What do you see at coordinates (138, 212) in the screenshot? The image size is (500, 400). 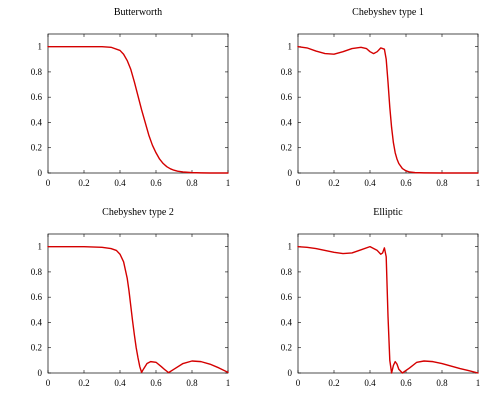 I see `chart-title: Chebyshev type 2` at bounding box center [138, 212].